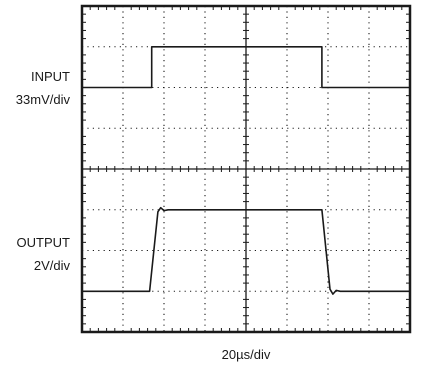 The image size is (422, 369). I want to click on output-label-name: OUTPUT, so click(44, 242).